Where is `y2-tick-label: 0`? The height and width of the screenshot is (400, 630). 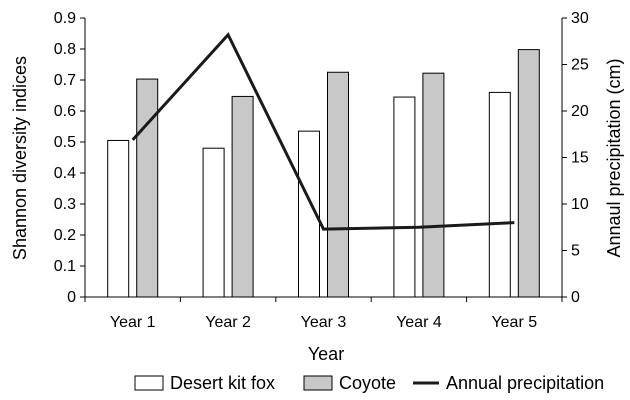 y2-tick-label: 0 is located at coordinates (575, 297).